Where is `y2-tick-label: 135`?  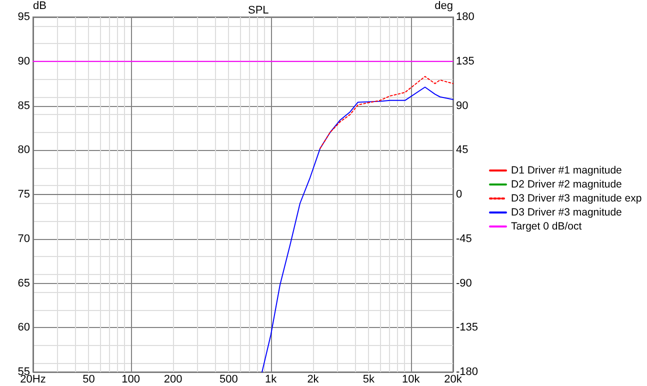
y2-tick-label: 135 is located at coordinates (465, 61).